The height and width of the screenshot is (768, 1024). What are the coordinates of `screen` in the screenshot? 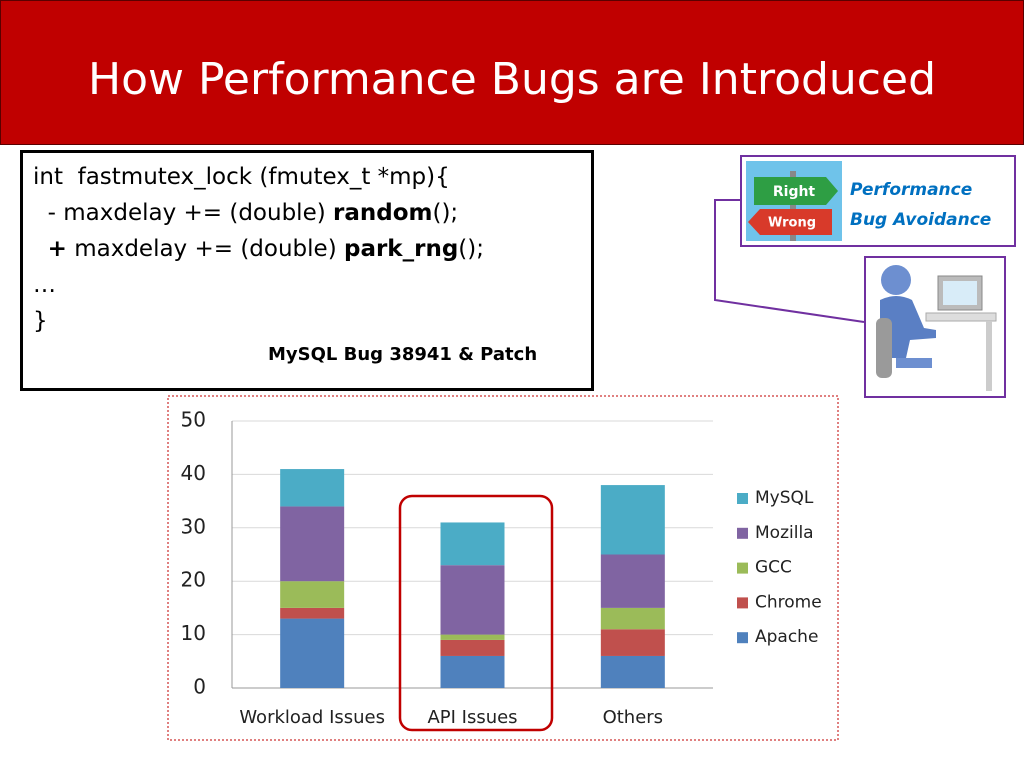 It's located at (960, 293).